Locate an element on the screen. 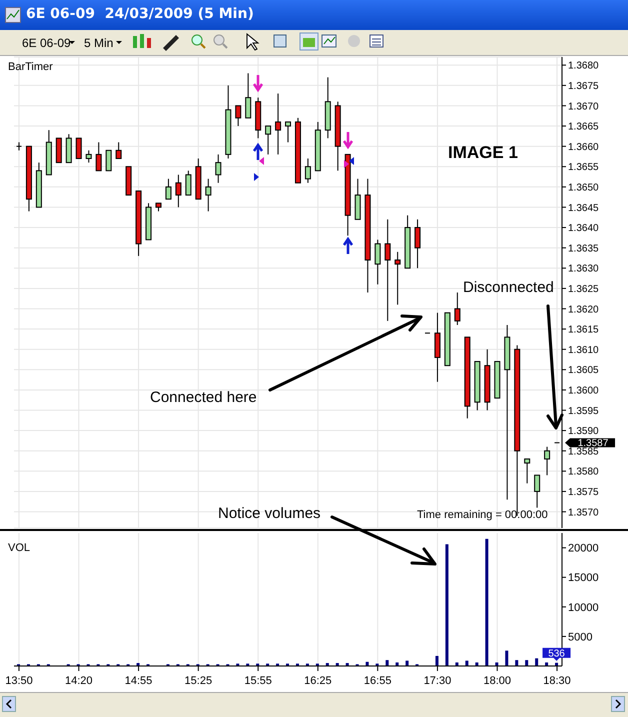 The image size is (628, 717). y-tick-label: 15000 is located at coordinates (583, 578).